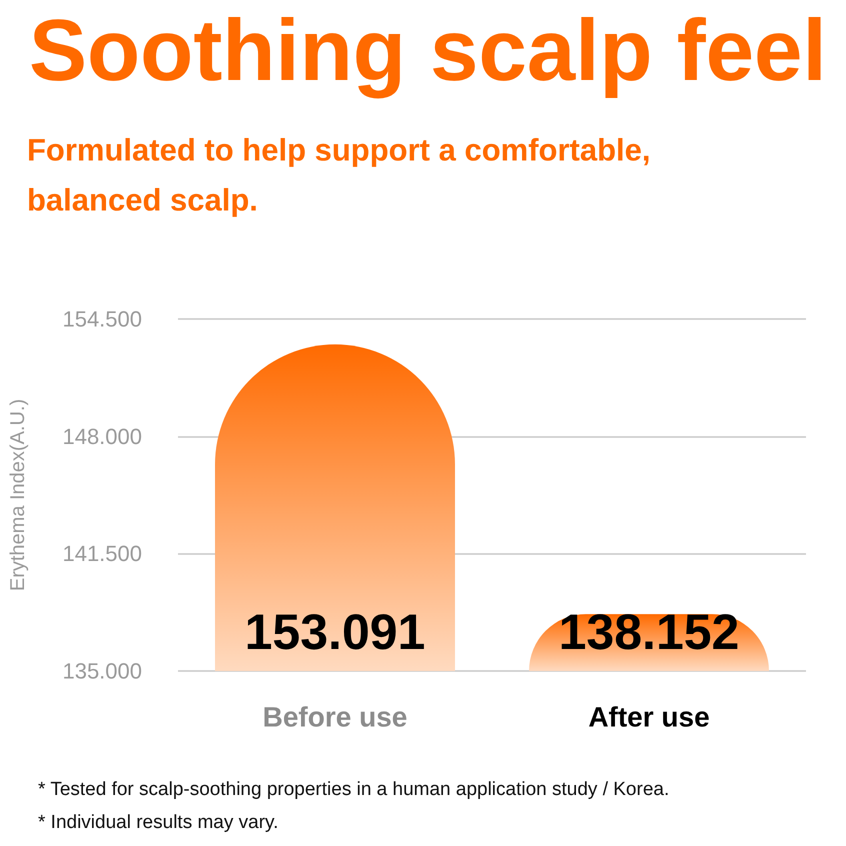 This screenshot has width=846, height=846. Describe the element at coordinates (102, 319) in the screenshot. I see `y-tick-label: 154.500` at that location.